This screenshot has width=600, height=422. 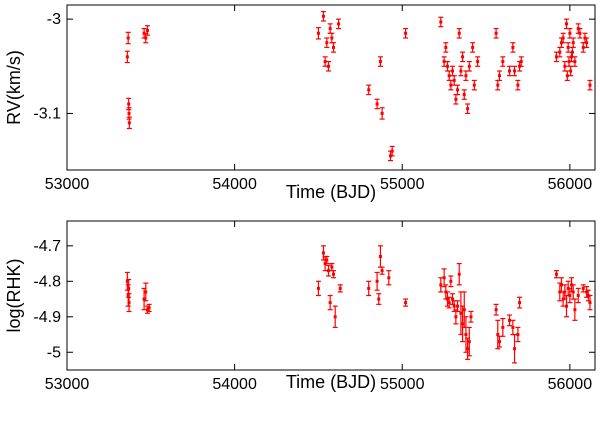 I want to click on x-axis-label: Time (BJD), so click(x=331, y=382).